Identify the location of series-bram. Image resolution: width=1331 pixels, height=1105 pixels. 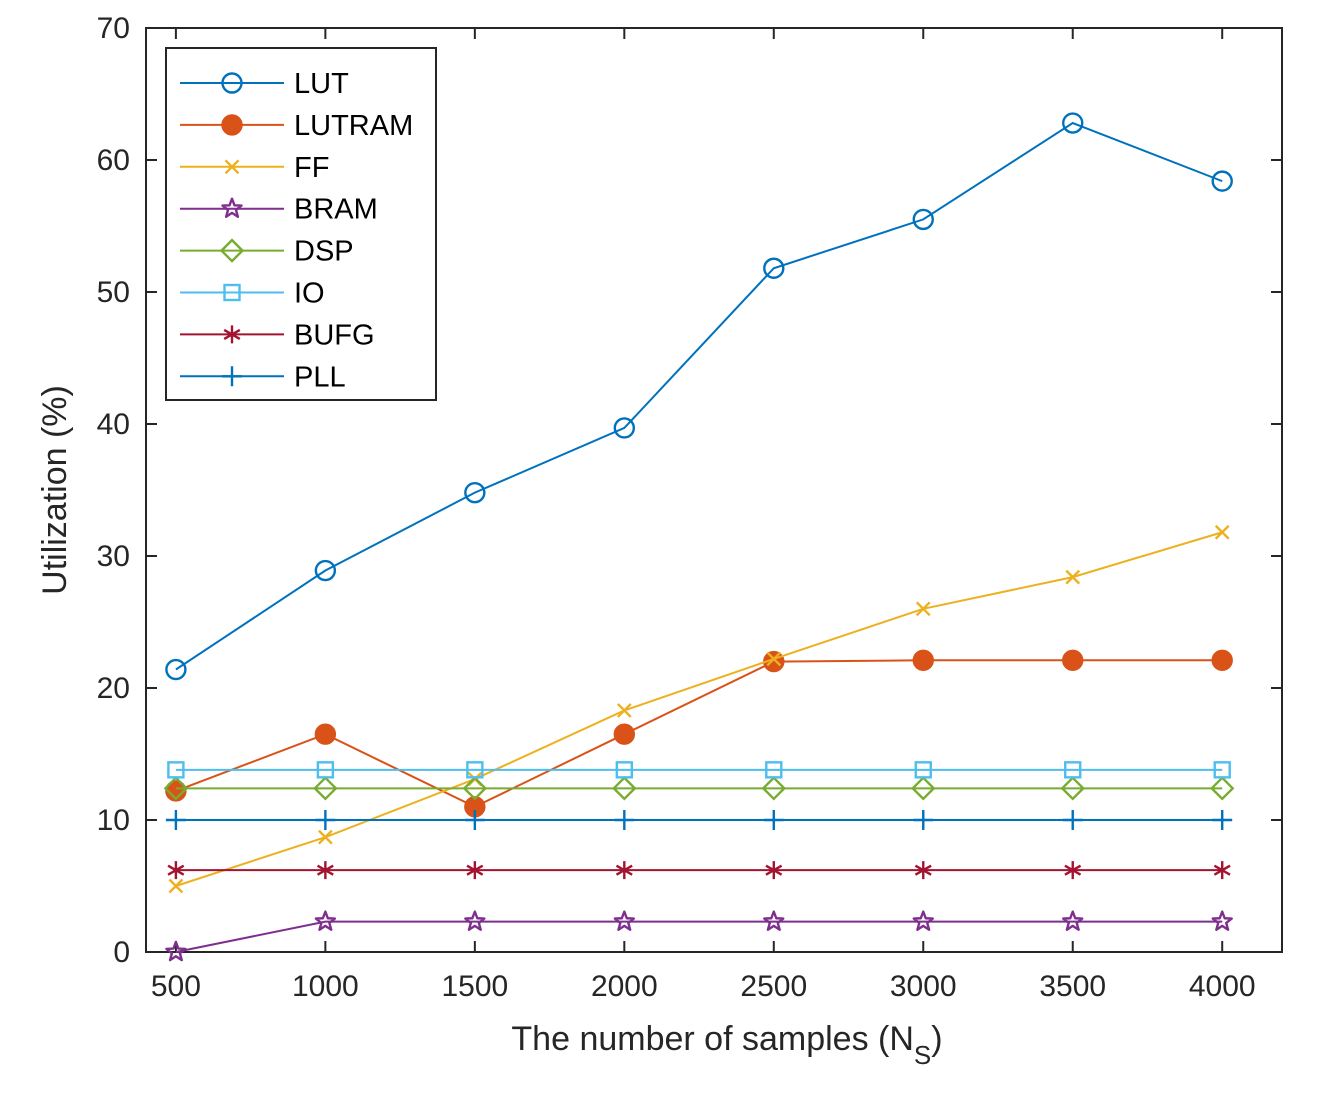
(699, 936).